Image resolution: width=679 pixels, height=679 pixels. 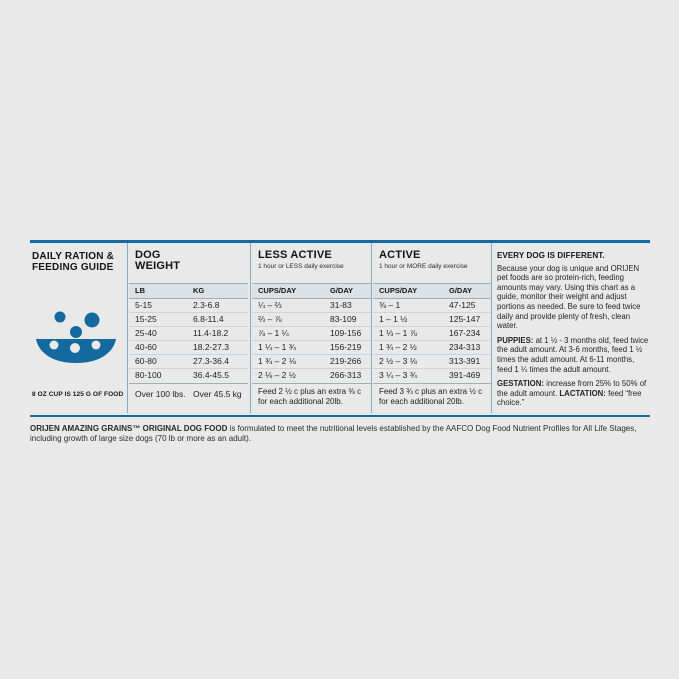 What do you see at coordinates (432, 376) in the screenshot?
I see `table-row: 3 ¼ – 3 ¾ 391-469` at bounding box center [432, 376].